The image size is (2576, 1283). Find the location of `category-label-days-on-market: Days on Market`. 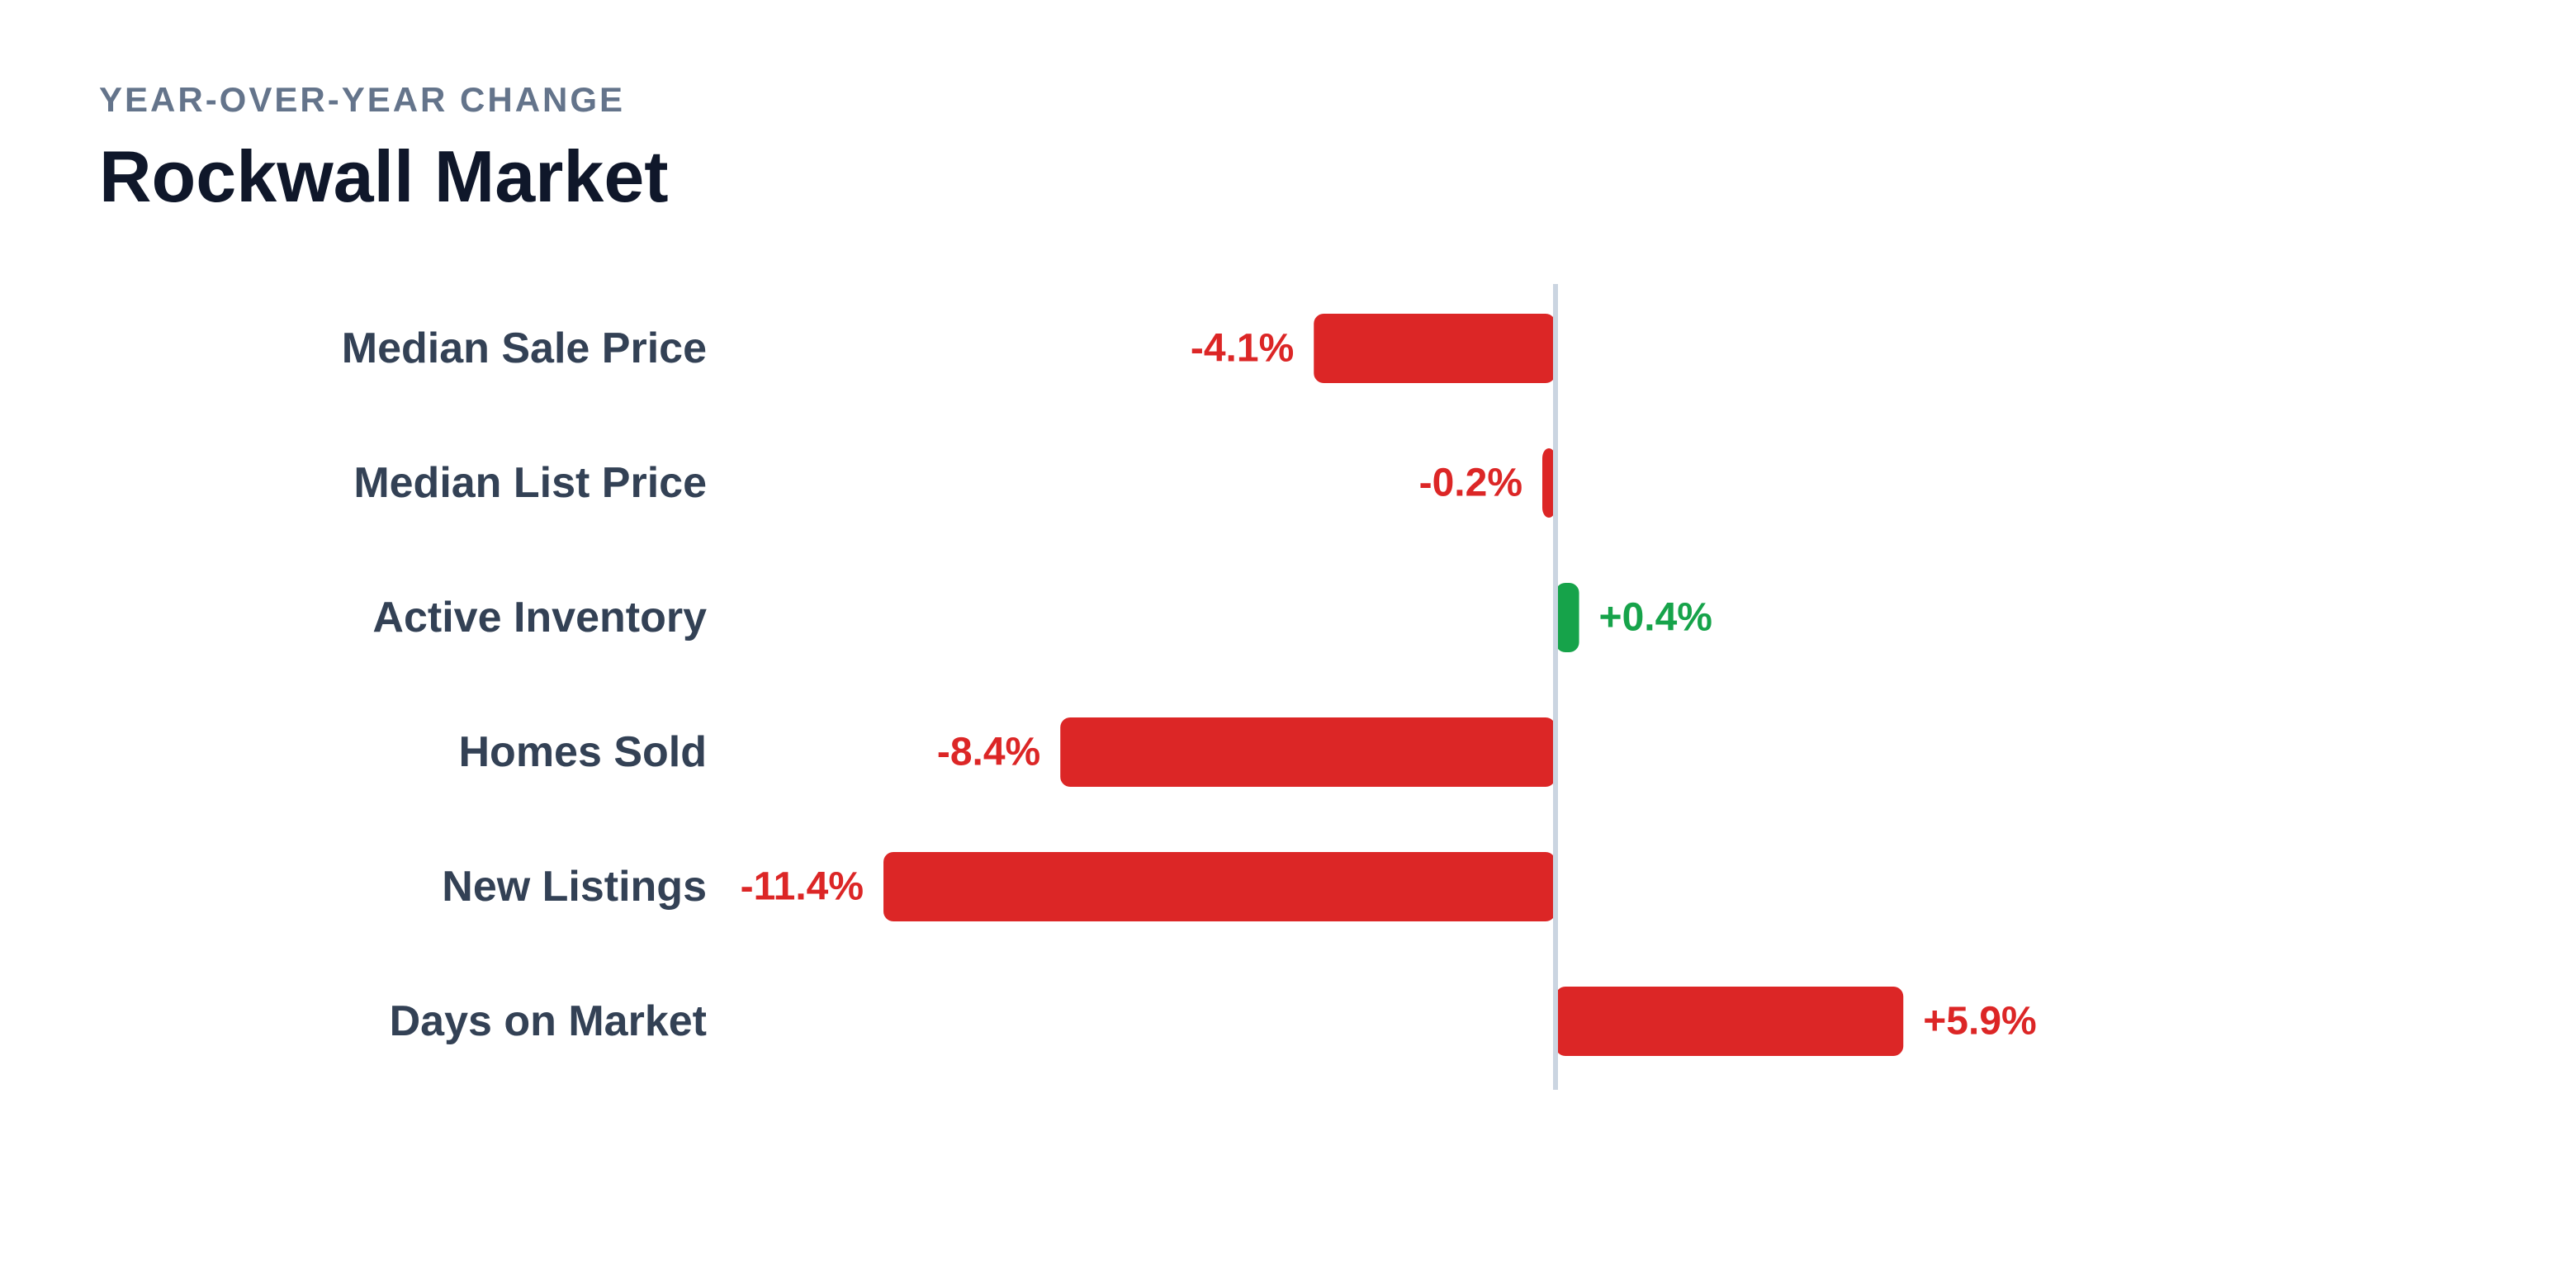

category-label-days-on-market: Days on Market is located at coordinates (548, 1021).